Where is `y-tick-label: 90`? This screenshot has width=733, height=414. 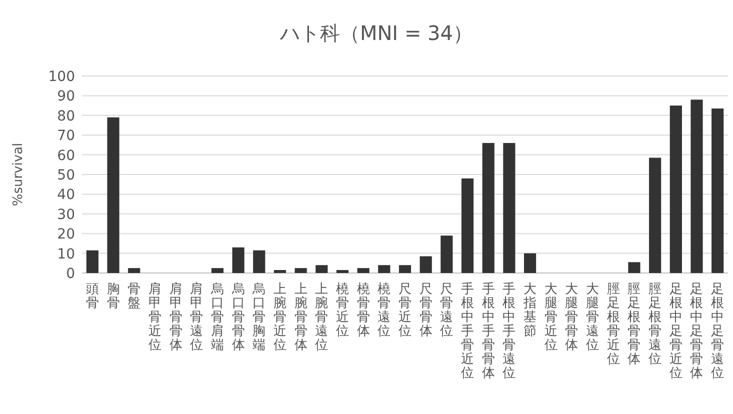
y-tick-label: 90 is located at coordinates (66, 96).